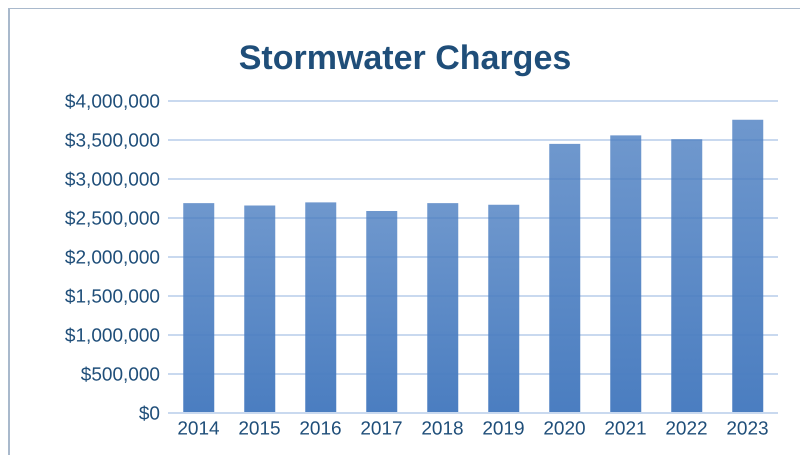 The width and height of the screenshot is (807, 462). What do you see at coordinates (747, 429) in the screenshot?
I see `x-tick-label: 2023` at bounding box center [747, 429].